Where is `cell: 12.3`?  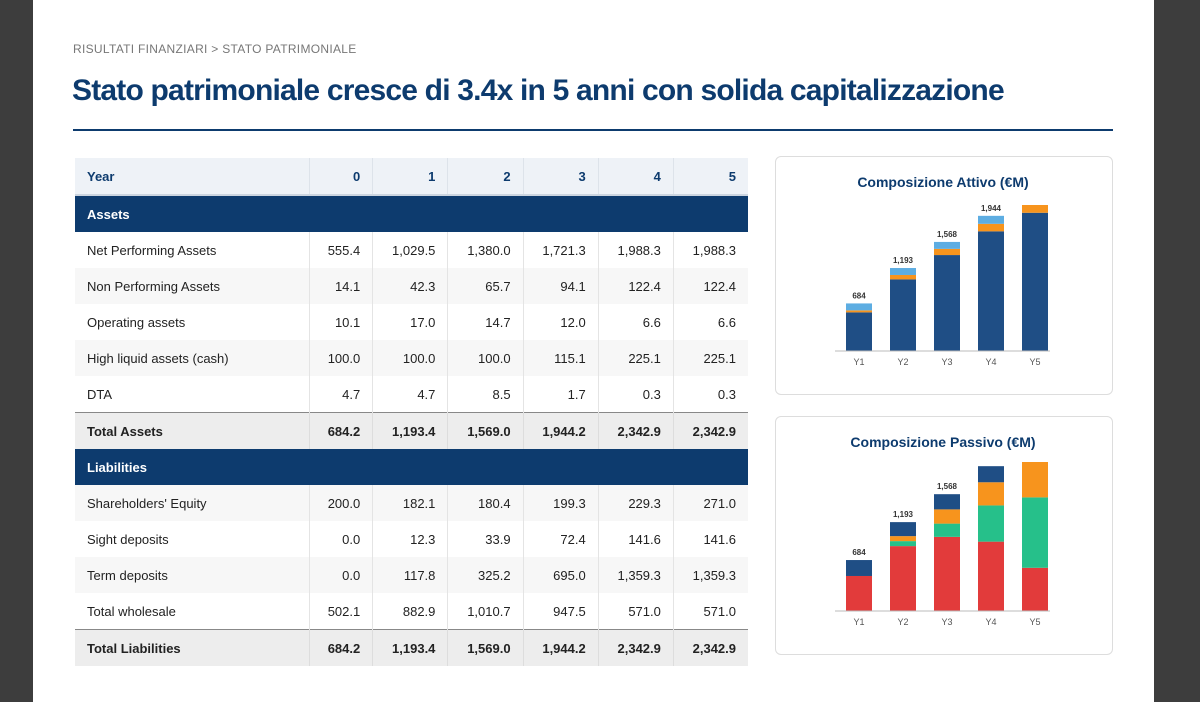
cell: 12.3 is located at coordinates (410, 539).